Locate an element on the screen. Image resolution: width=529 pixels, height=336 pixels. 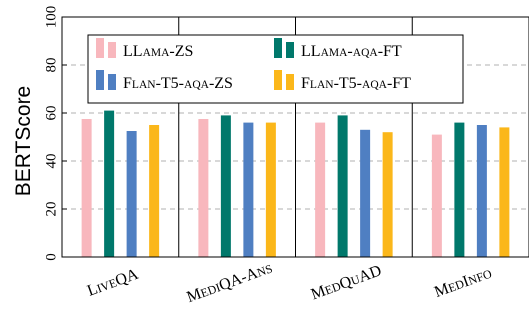
legend-label: LLAMA-AQA-FT is located at coordinates (351, 51).